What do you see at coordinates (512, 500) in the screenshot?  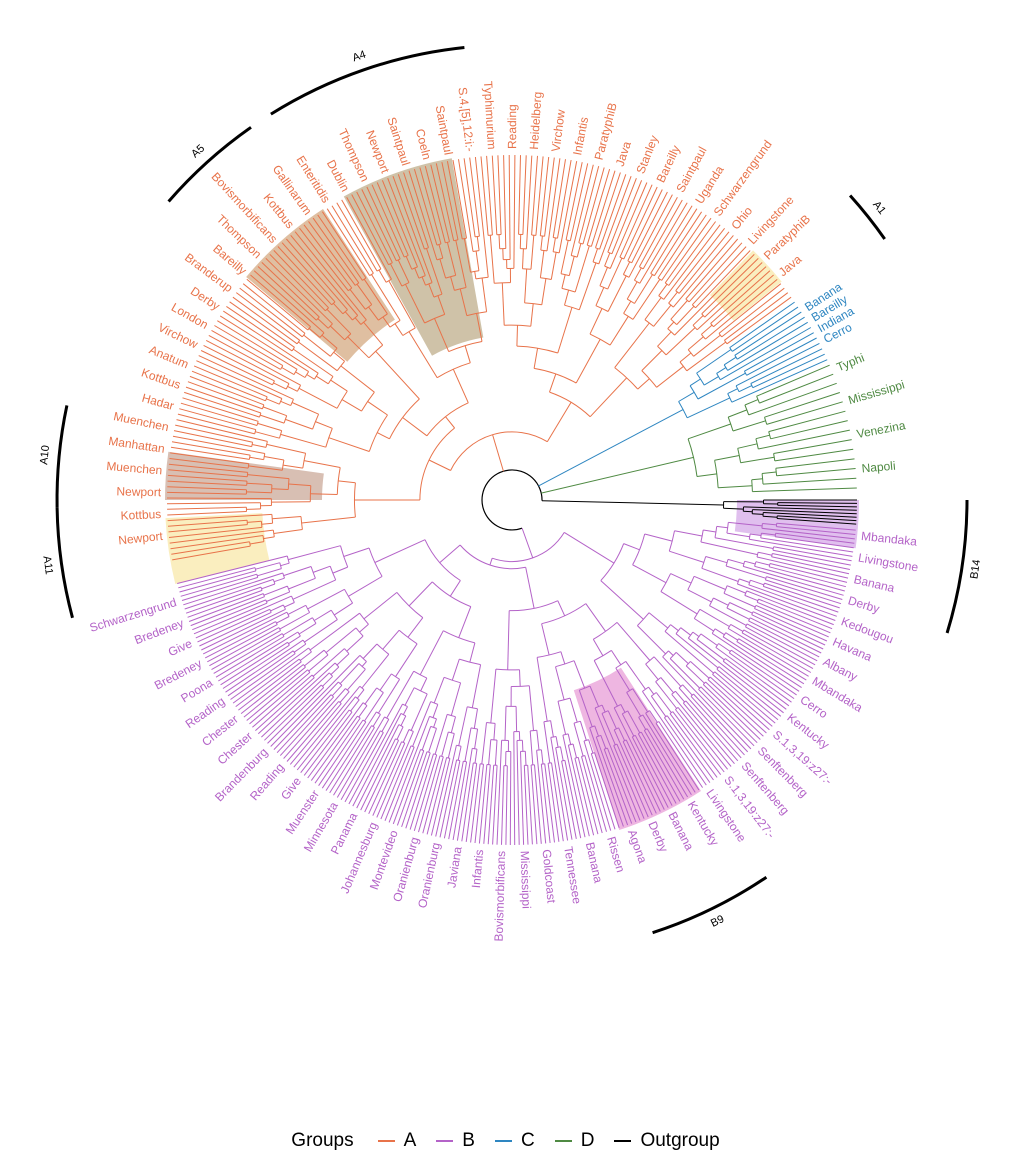 I see `root-arc` at bounding box center [512, 500].